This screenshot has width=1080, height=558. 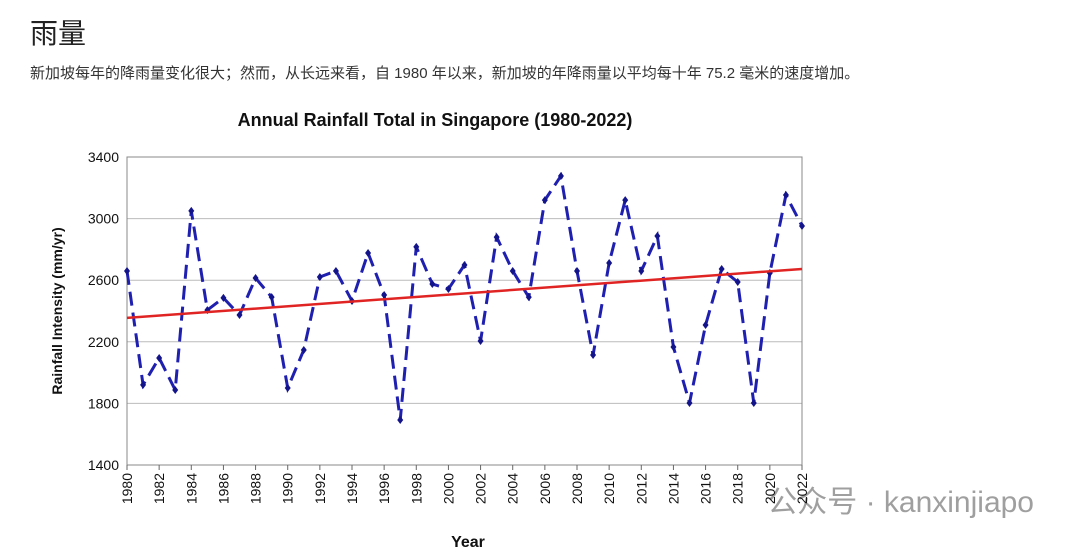 I want to click on x-tick-label: 1984, so click(x=191, y=488).